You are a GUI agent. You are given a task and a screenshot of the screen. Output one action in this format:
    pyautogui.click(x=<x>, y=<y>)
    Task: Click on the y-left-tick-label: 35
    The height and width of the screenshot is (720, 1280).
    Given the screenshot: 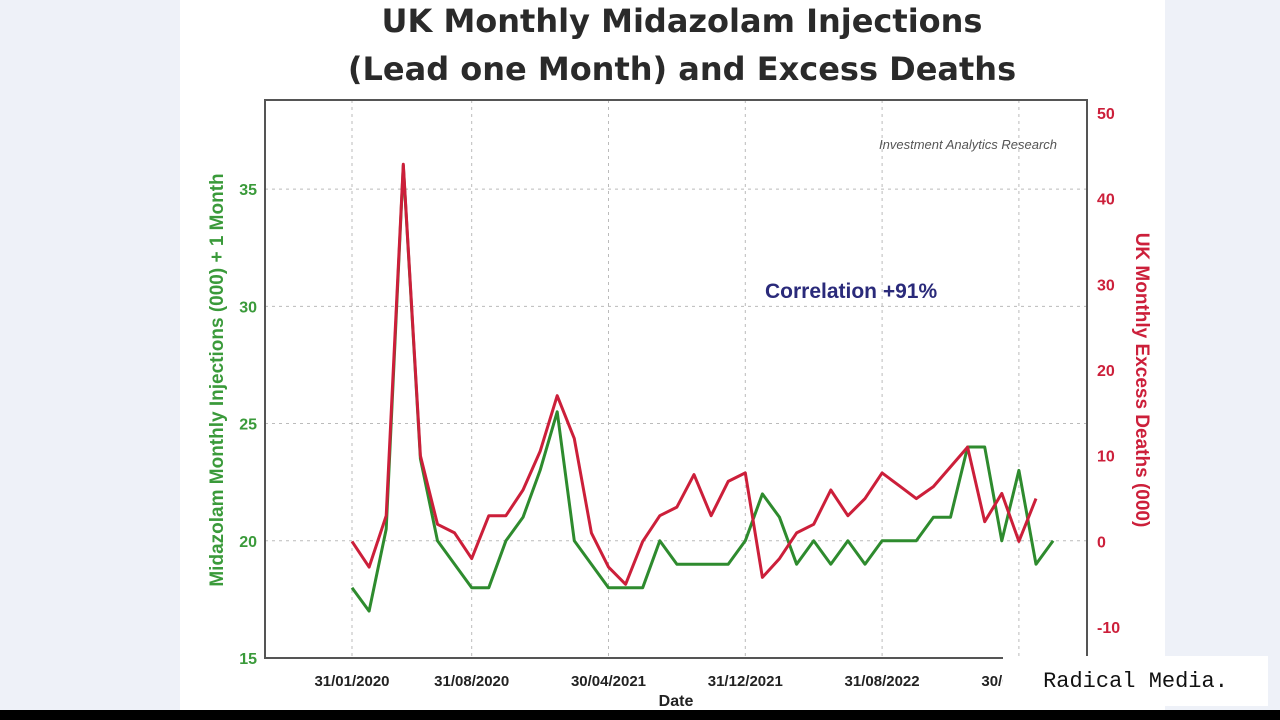 What is the action you would take?
    pyautogui.click(x=248, y=190)
    